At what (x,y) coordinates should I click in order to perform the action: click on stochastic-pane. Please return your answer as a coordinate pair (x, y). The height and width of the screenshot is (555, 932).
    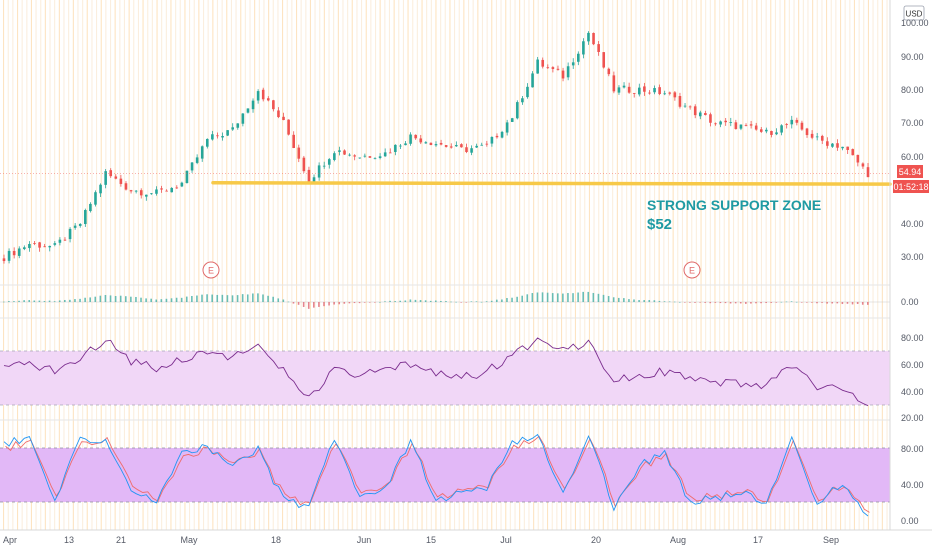
    Looking at the image, I should click on (445, 475).